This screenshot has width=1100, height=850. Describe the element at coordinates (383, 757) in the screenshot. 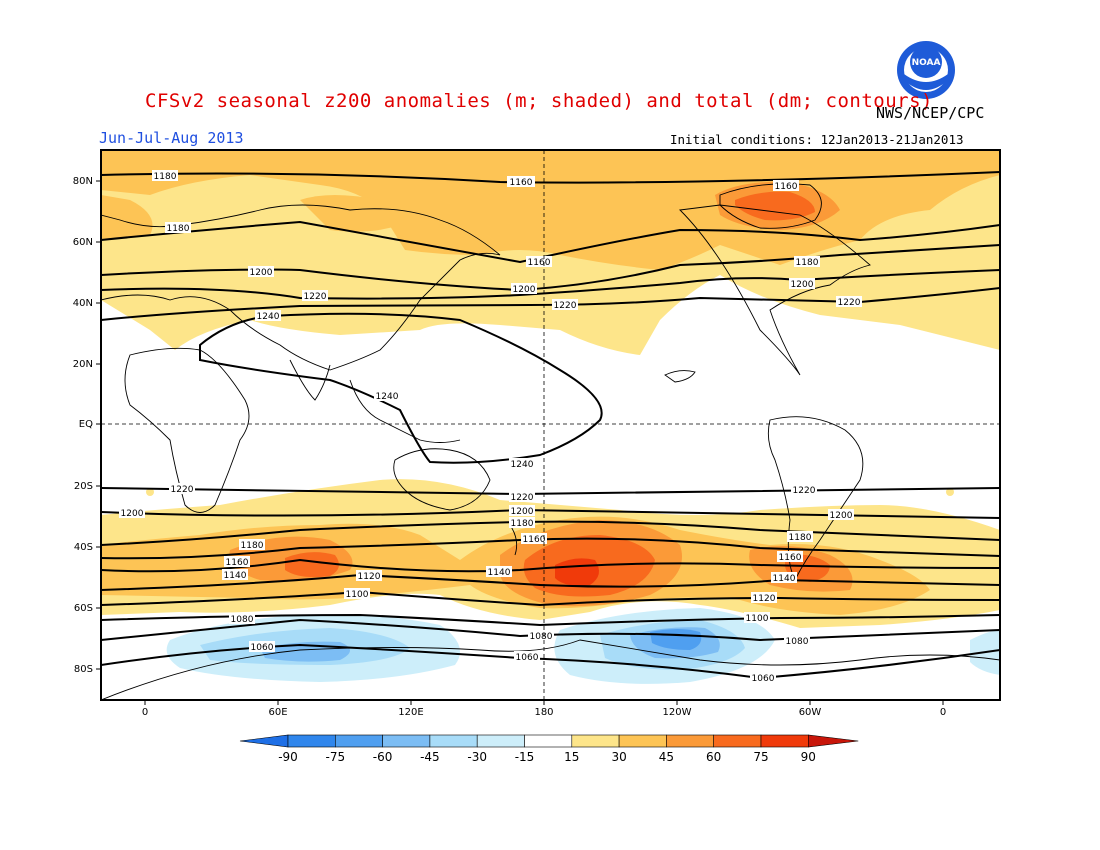

I see `colorbar-label: -60` at that location.